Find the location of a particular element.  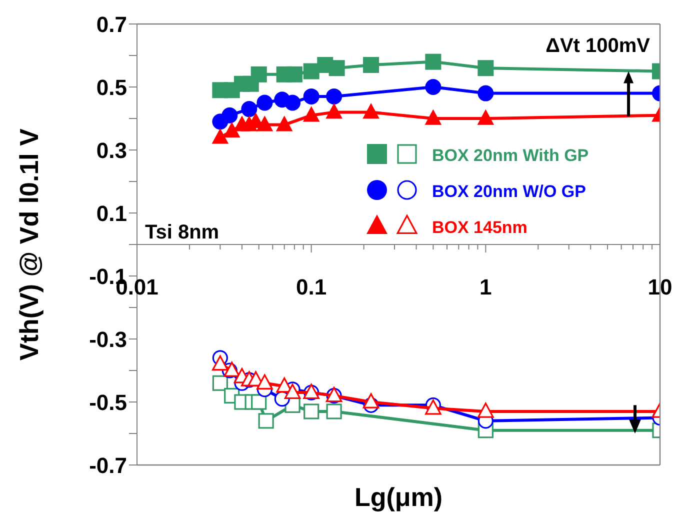

x-tick-label: 10 is located at coordinates (660, 287).